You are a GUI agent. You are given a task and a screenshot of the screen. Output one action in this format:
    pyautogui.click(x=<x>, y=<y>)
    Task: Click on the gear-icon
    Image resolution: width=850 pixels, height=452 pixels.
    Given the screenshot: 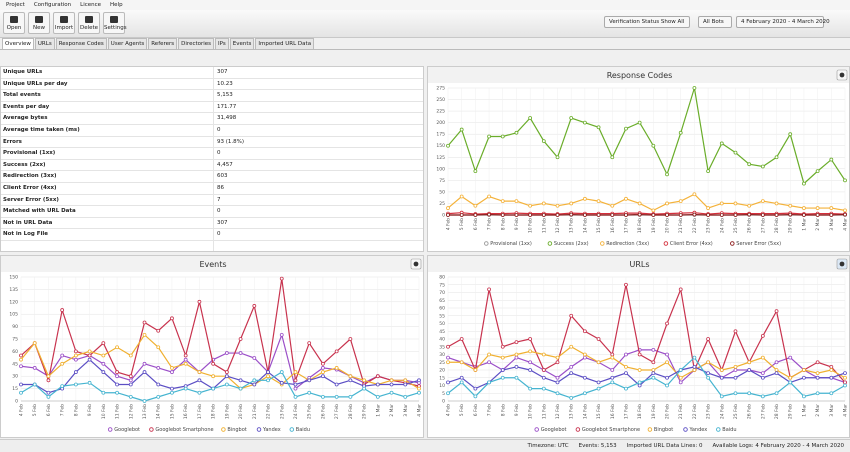 What is the action you would take?
    pyautogui.click(x=842, y=75)
    